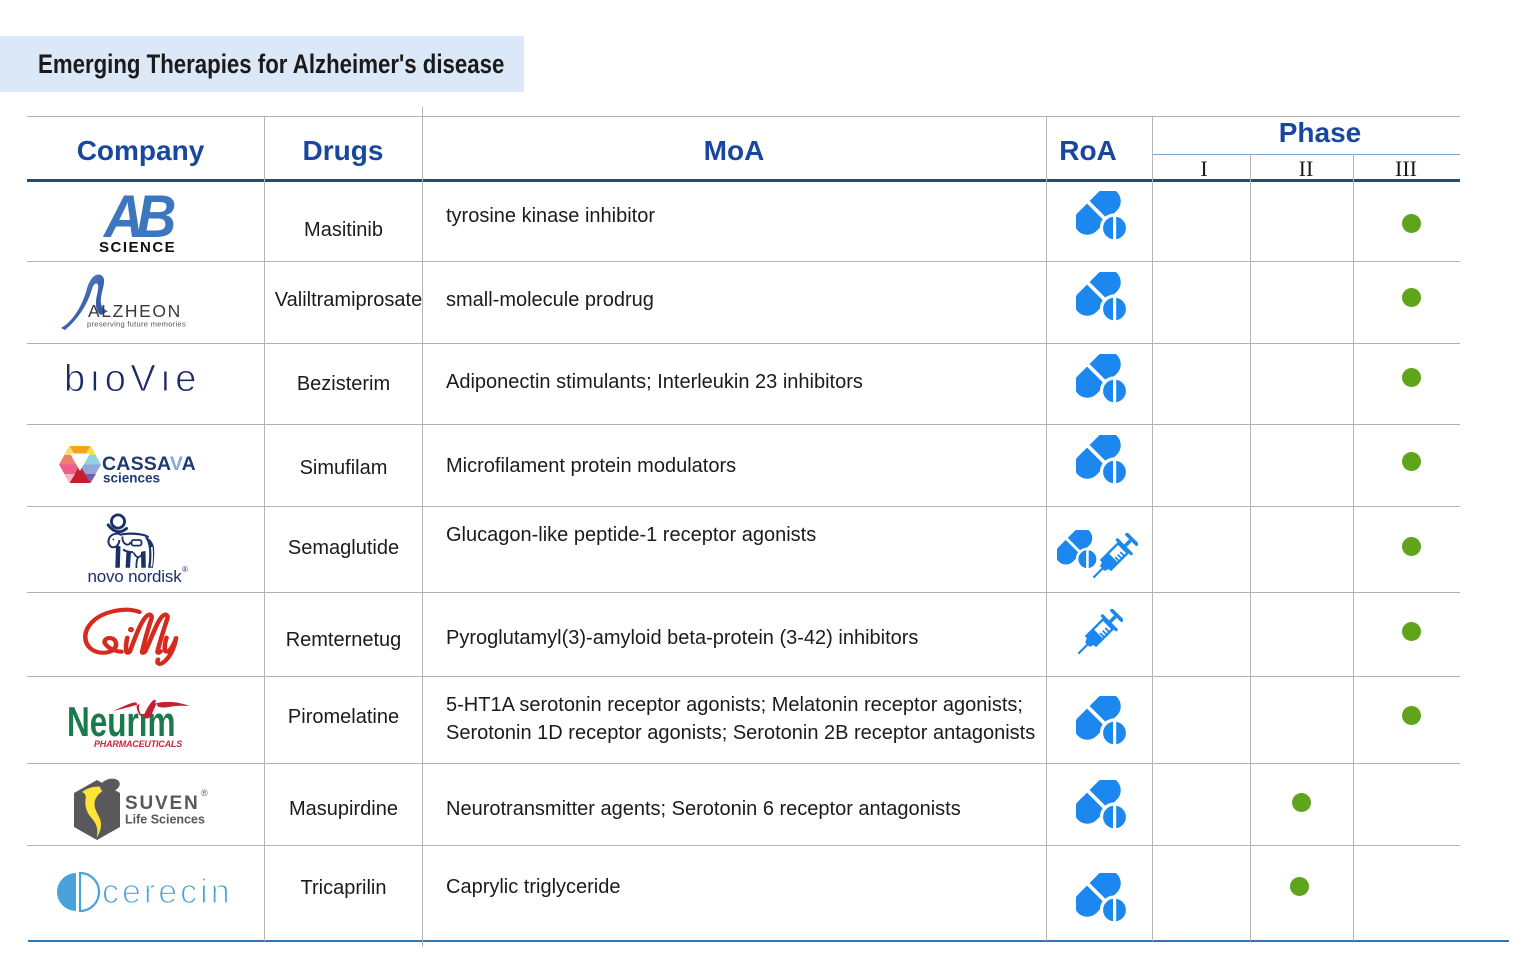  What do you see at coordinates (136, 324) in the screenshot?
I see `svg-text: preserving future memories` at bounding box center [136, 324].